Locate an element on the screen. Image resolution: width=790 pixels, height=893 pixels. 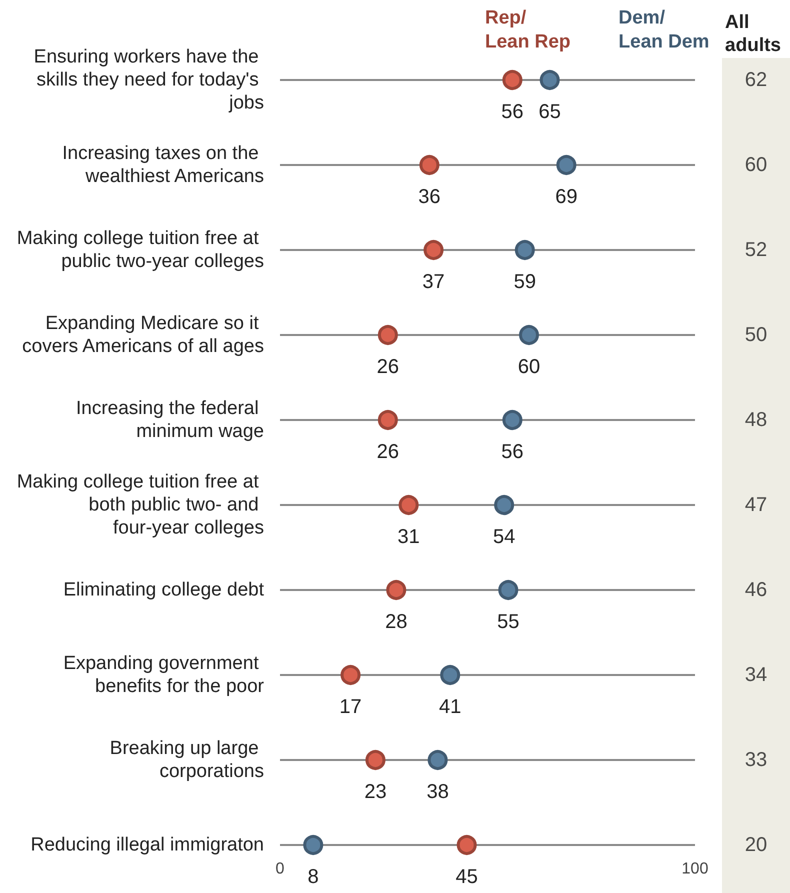
data-label: 41 is located at coordinates (450, 707).